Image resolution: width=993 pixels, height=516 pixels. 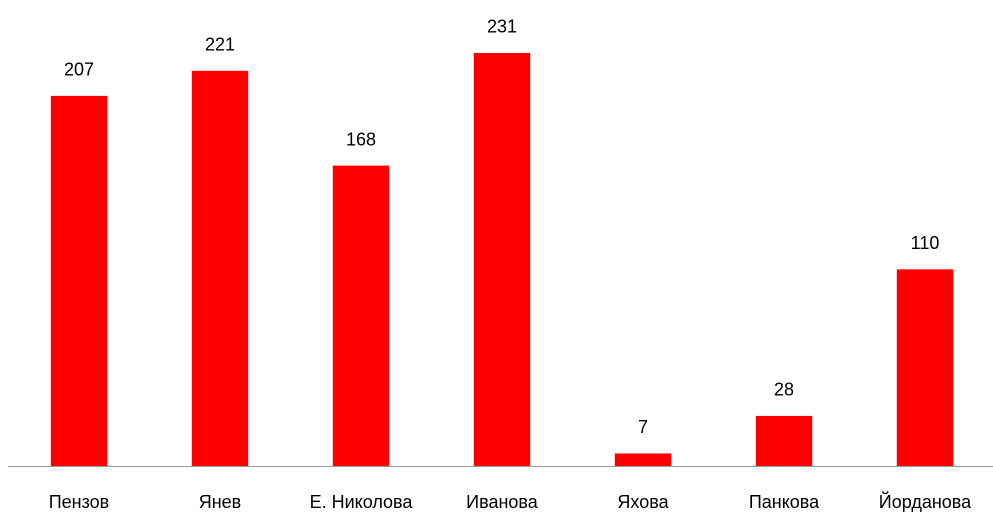 What do you see at coordinates (925, 501) in the screenshot?
I see `x-tick-label: Йорданова` at bounding box center [925, 501].